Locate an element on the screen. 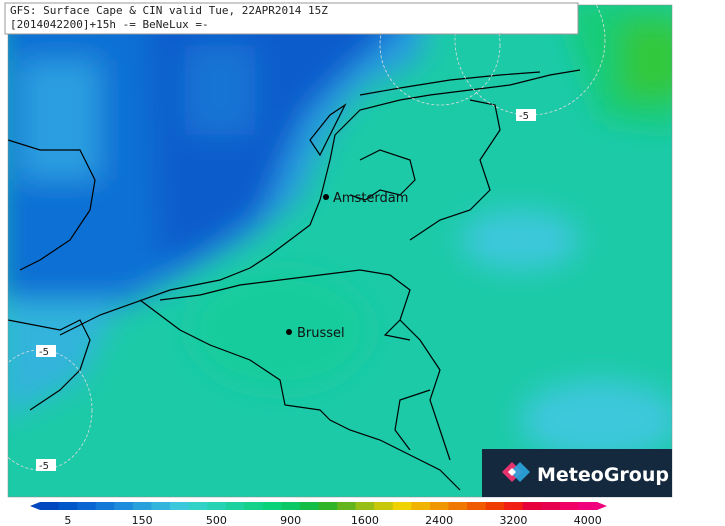 The width and height of the screenshot is (725, 526). header-line: [2014042200]+15h -= BeNeLux =- is located at coordinates (109, 24).